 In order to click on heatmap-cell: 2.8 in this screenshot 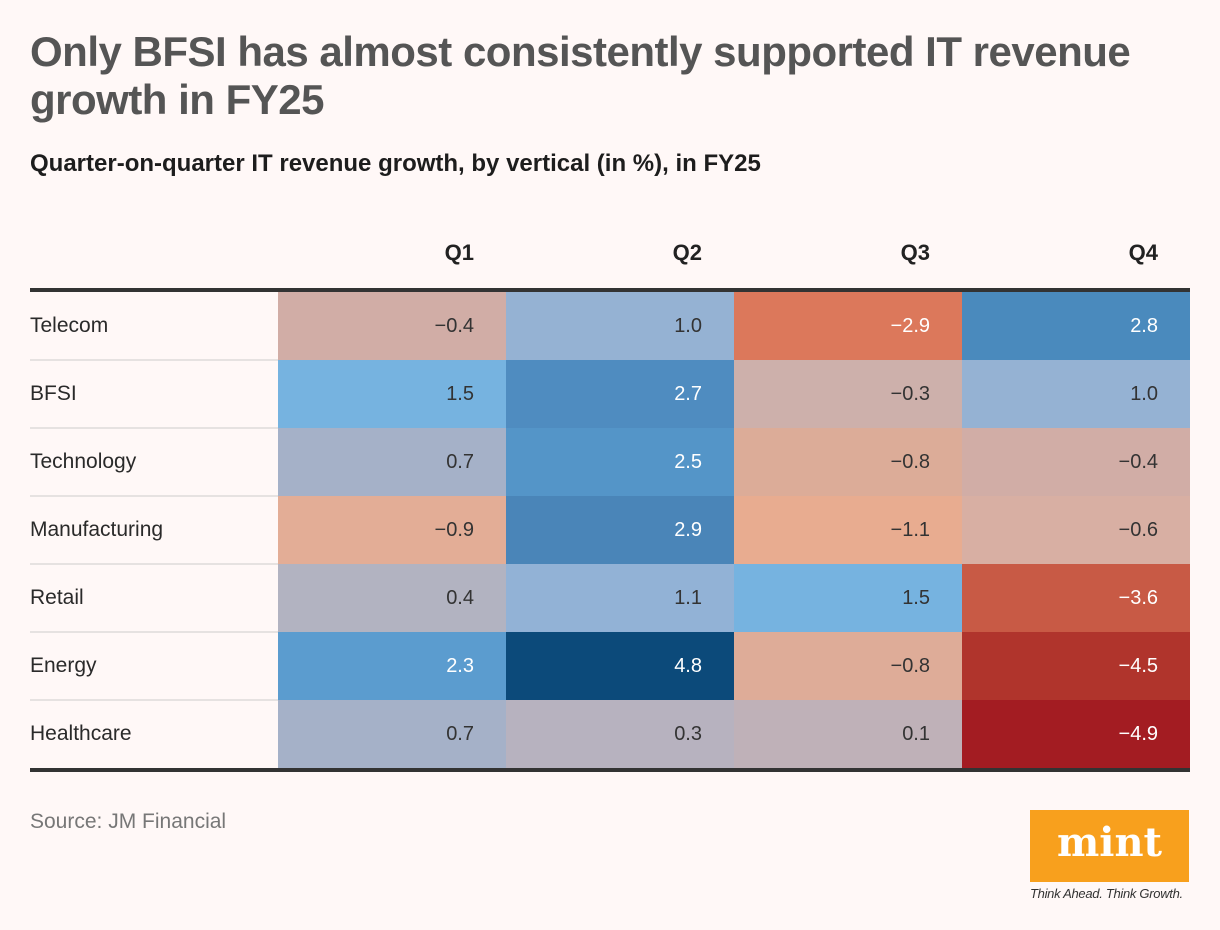, I will do `click(1076, 326)`.